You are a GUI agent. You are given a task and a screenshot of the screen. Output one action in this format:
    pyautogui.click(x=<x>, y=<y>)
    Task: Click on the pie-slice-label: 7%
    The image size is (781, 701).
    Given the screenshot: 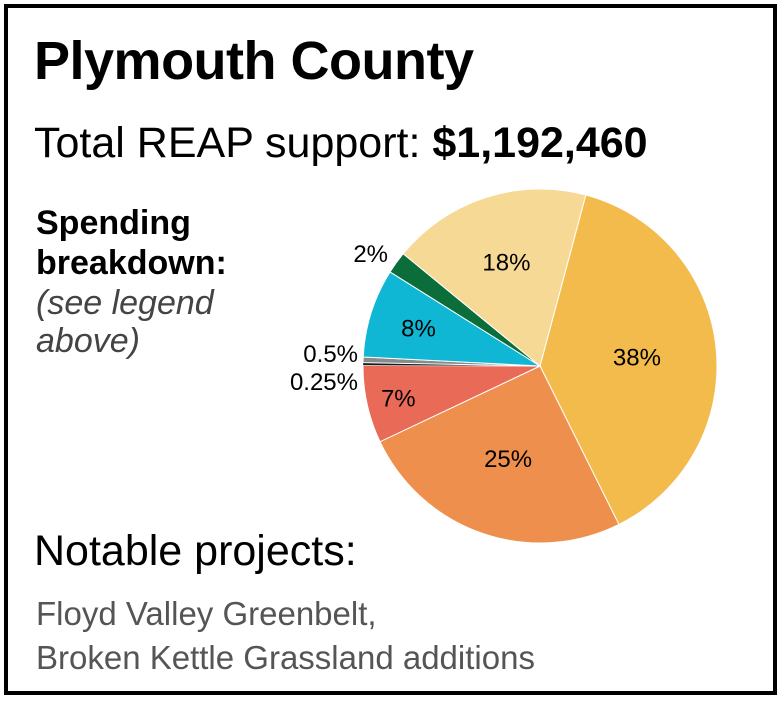 What is the action you would take?
    pyautogui.click(x=398, y=399)
    